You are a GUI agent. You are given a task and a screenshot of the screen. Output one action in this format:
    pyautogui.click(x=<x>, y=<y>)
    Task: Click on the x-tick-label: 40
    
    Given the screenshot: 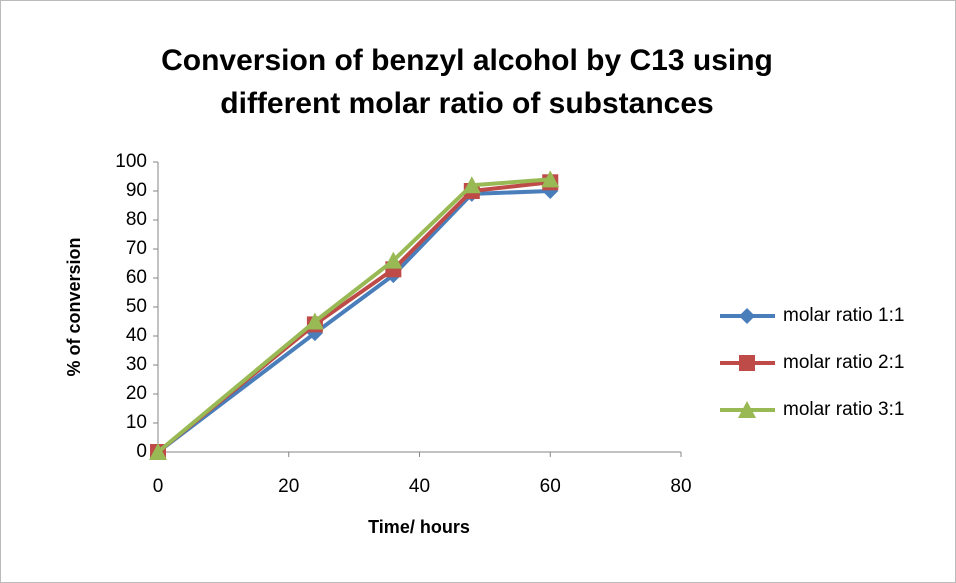 What is the action you would take?
    pyautogui.click(x=419, y=486)
    